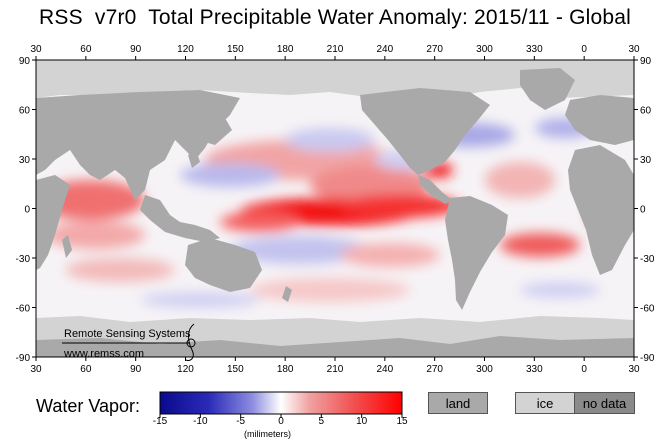  Describe the element at coordinates (335, 49) in the screenshot. I see `lon-tick-label-top: 210` at that location.